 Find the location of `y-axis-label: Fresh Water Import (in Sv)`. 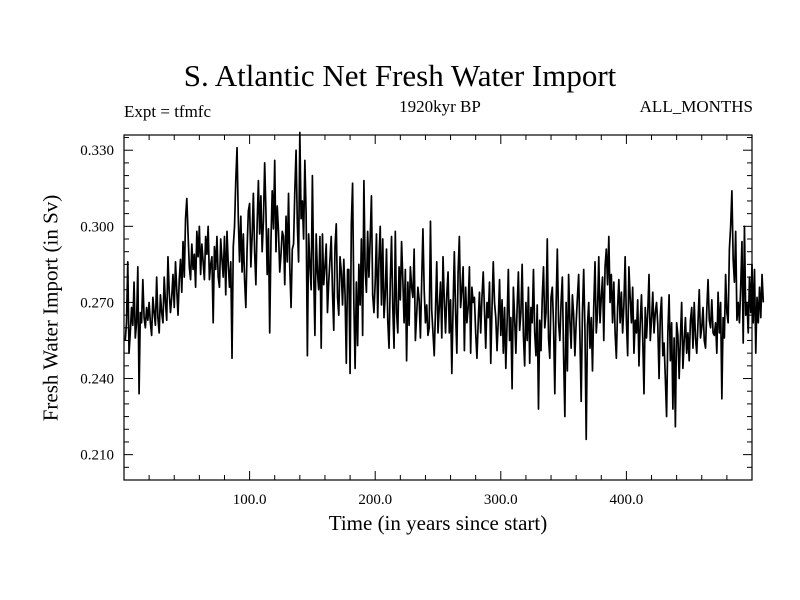

y-axis-label: Fresh Water Import (in Sv) is located at coordinates (50, 307).